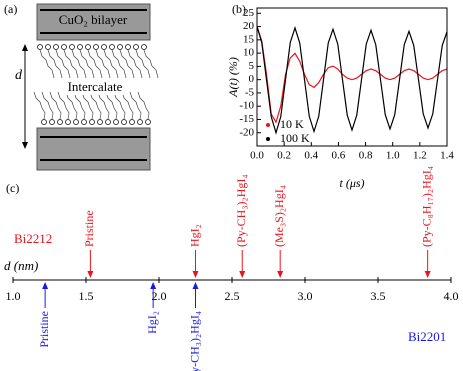  Describe the element at coordinates (378, 296) in the screenshot. I see `x-tick-label: 3.5` at that location.